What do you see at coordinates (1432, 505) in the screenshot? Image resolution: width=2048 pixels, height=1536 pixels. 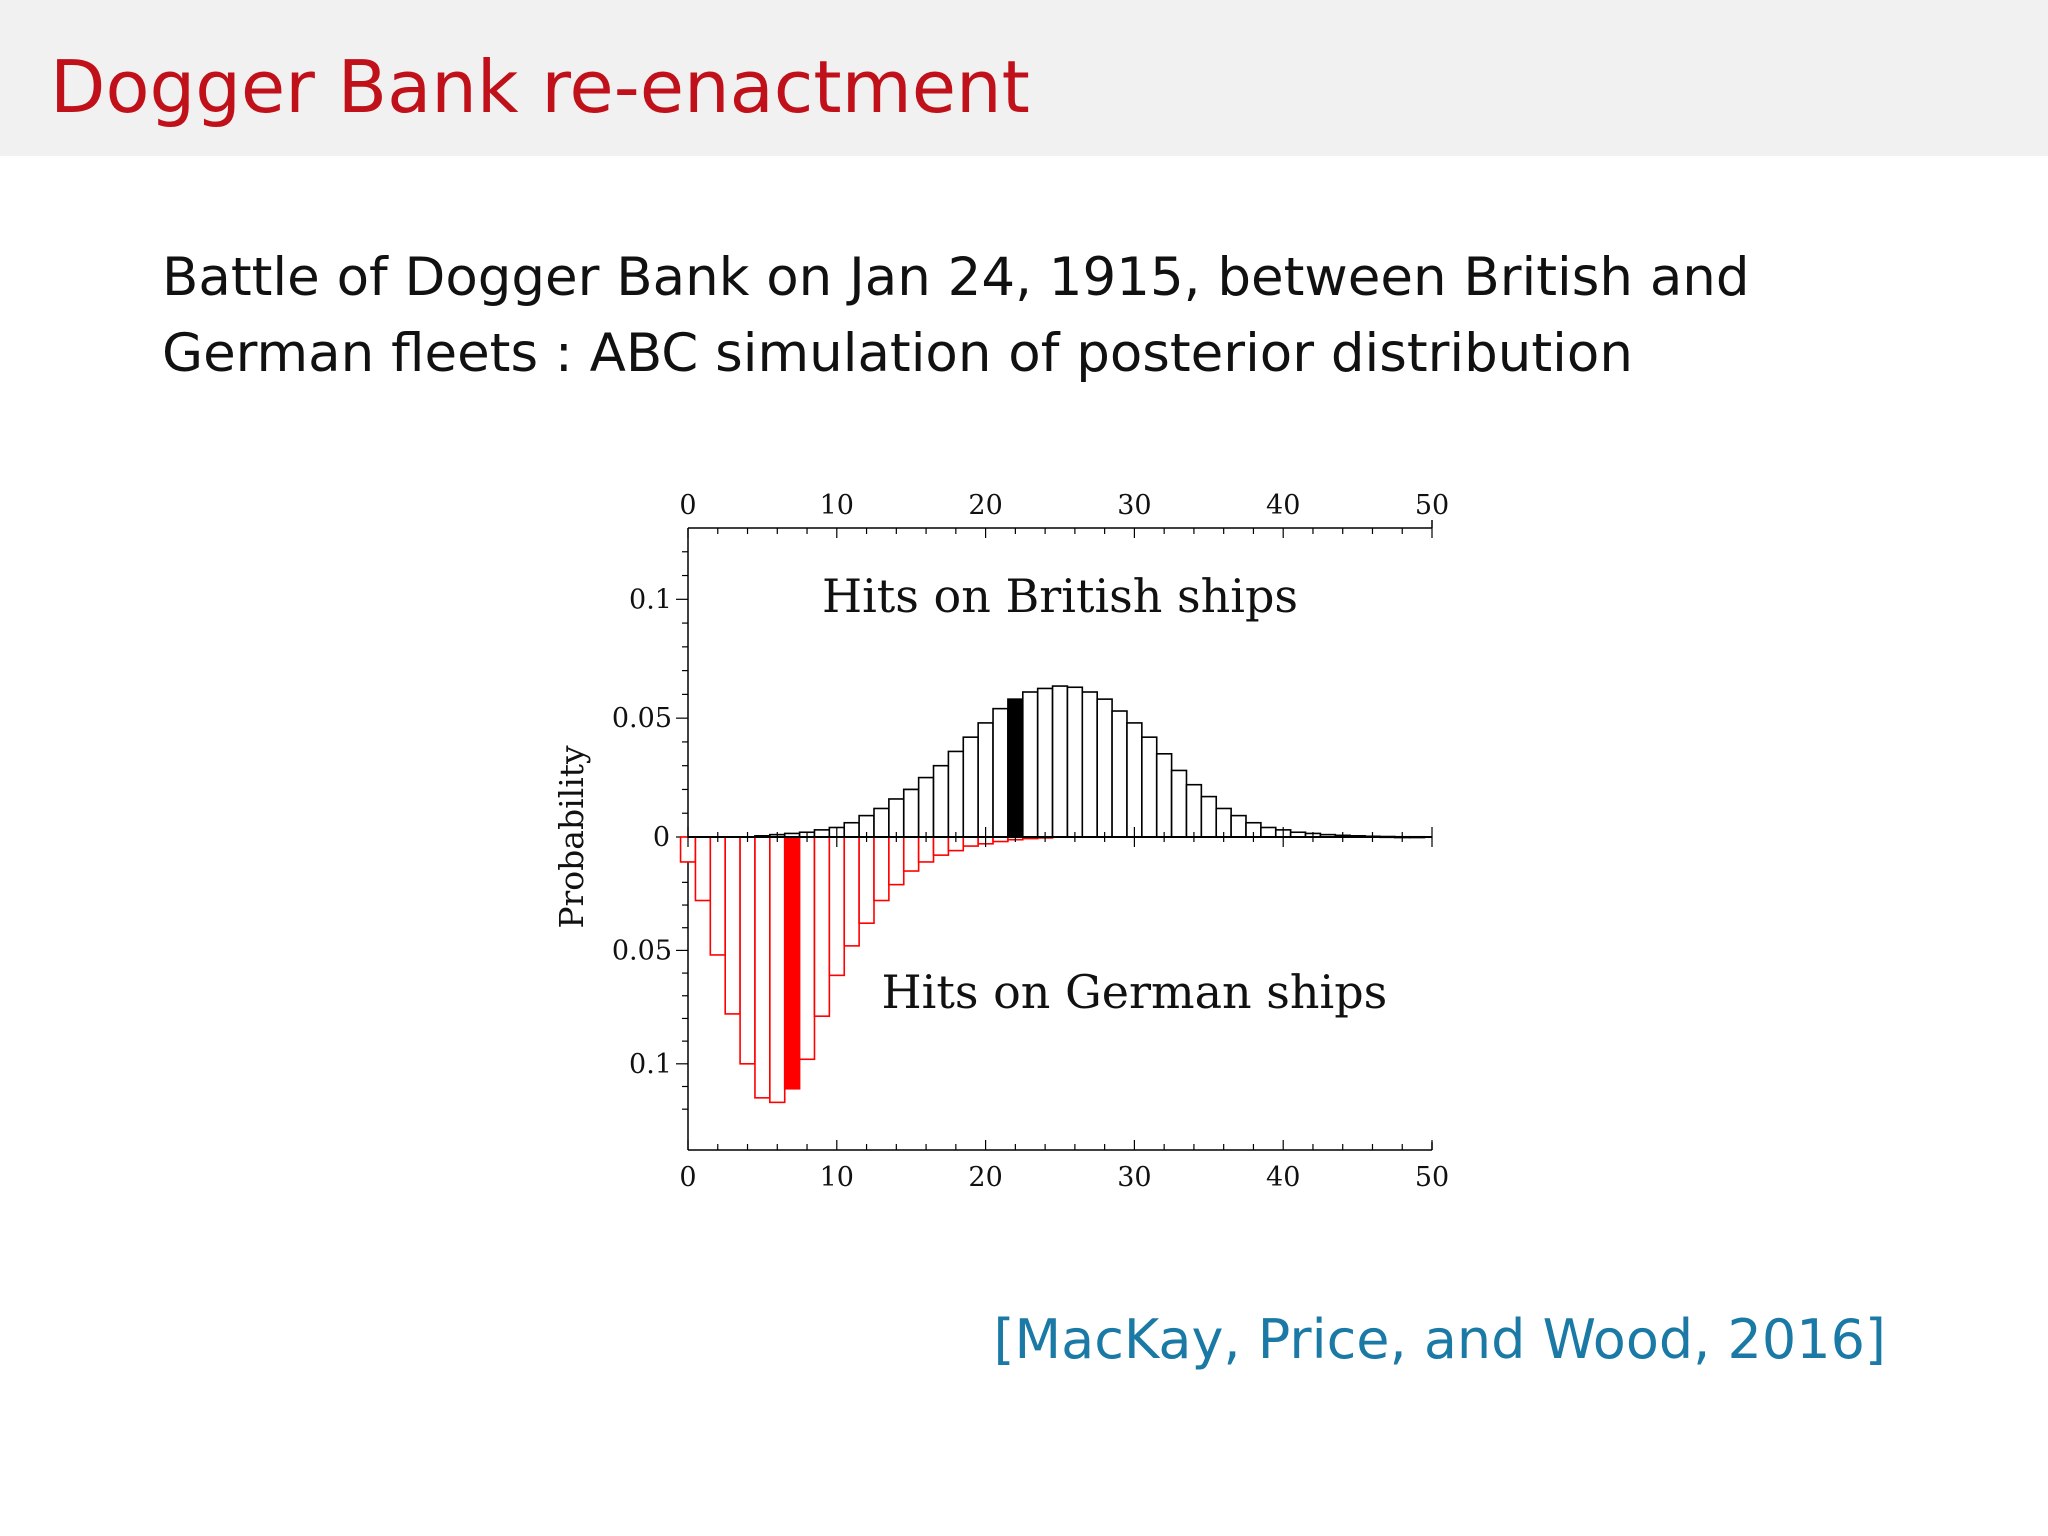 I see `top-x-tick-label: 50` at bounding box center [1432, 505].